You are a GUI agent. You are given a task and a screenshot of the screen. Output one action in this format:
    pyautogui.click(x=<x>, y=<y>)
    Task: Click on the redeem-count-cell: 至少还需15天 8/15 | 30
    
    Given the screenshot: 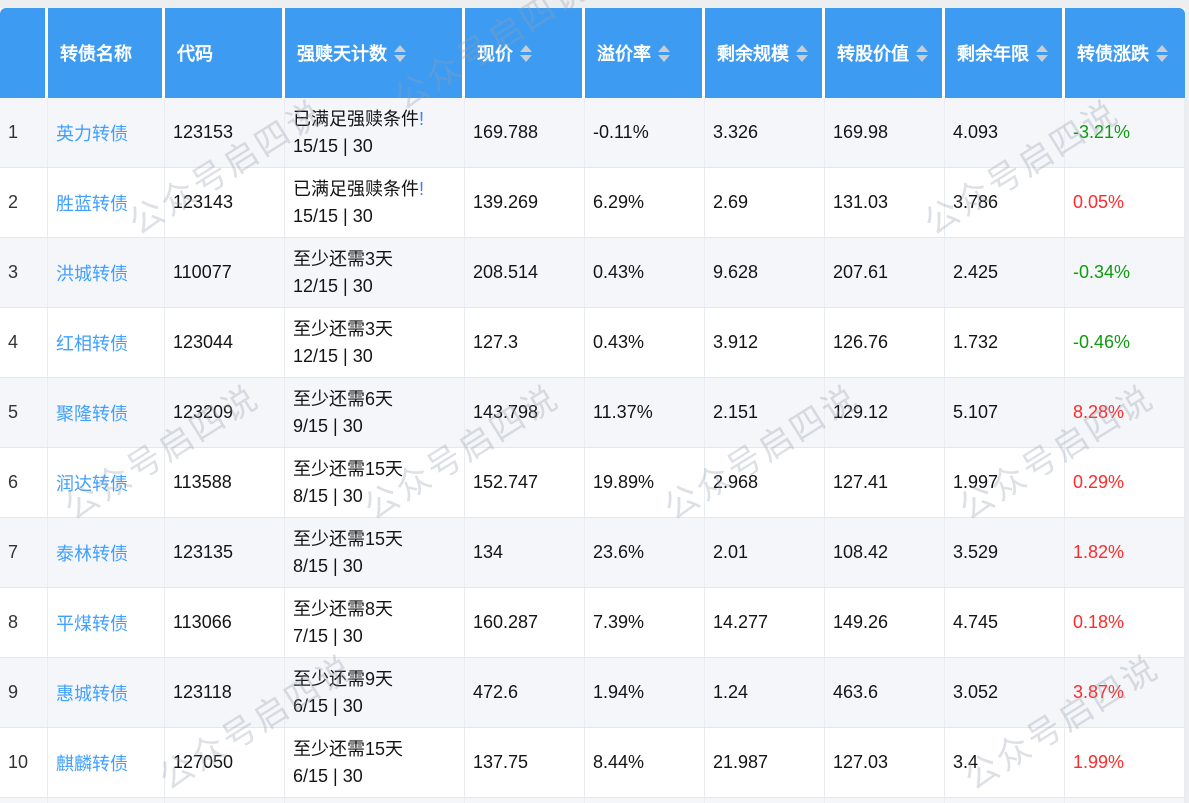 What is the action you would take?
    pyautogui.click(x=375, y=482)
    